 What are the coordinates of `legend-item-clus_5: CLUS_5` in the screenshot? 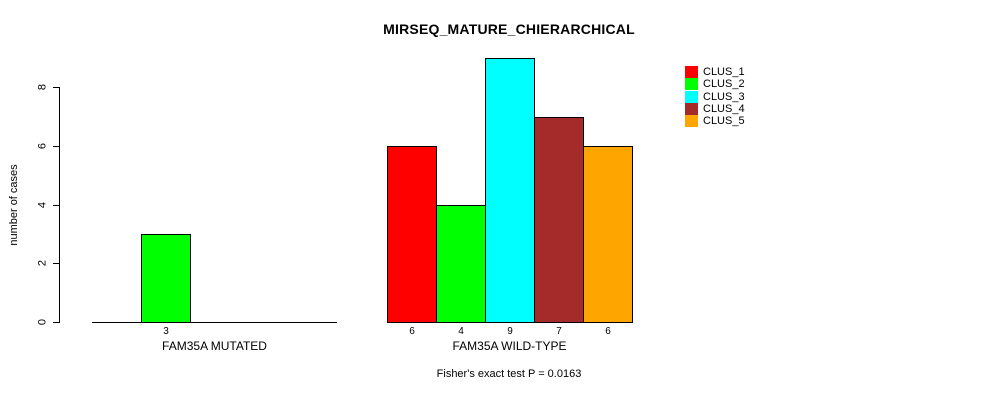 It's located at (715, 121).